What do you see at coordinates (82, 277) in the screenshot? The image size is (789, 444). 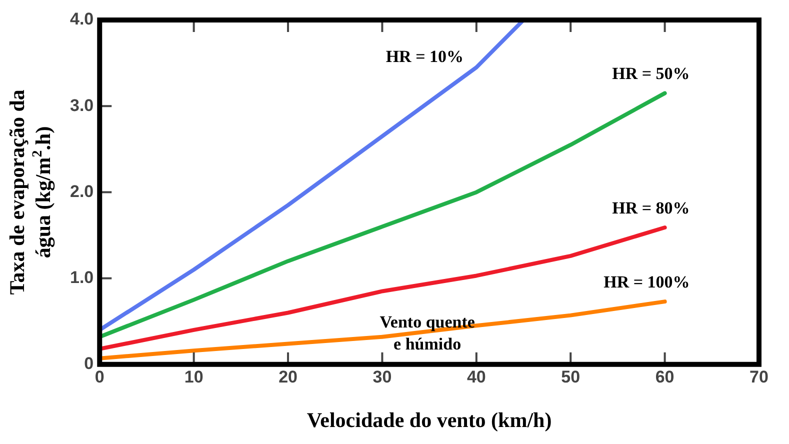 I see `y-tick-label: 1.0` at bounding box center [82, 277].